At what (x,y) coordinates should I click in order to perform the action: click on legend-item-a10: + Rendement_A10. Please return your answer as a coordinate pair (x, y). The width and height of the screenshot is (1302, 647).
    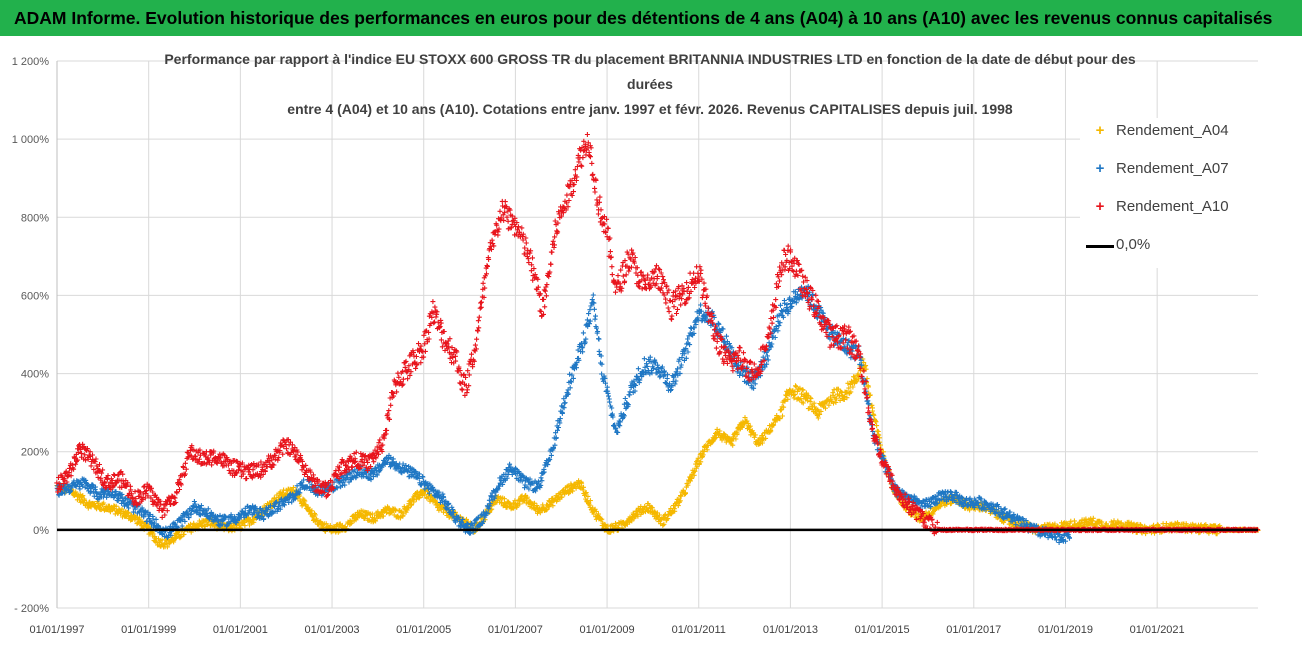
    Looking at the image, I should click on (1192, 208).